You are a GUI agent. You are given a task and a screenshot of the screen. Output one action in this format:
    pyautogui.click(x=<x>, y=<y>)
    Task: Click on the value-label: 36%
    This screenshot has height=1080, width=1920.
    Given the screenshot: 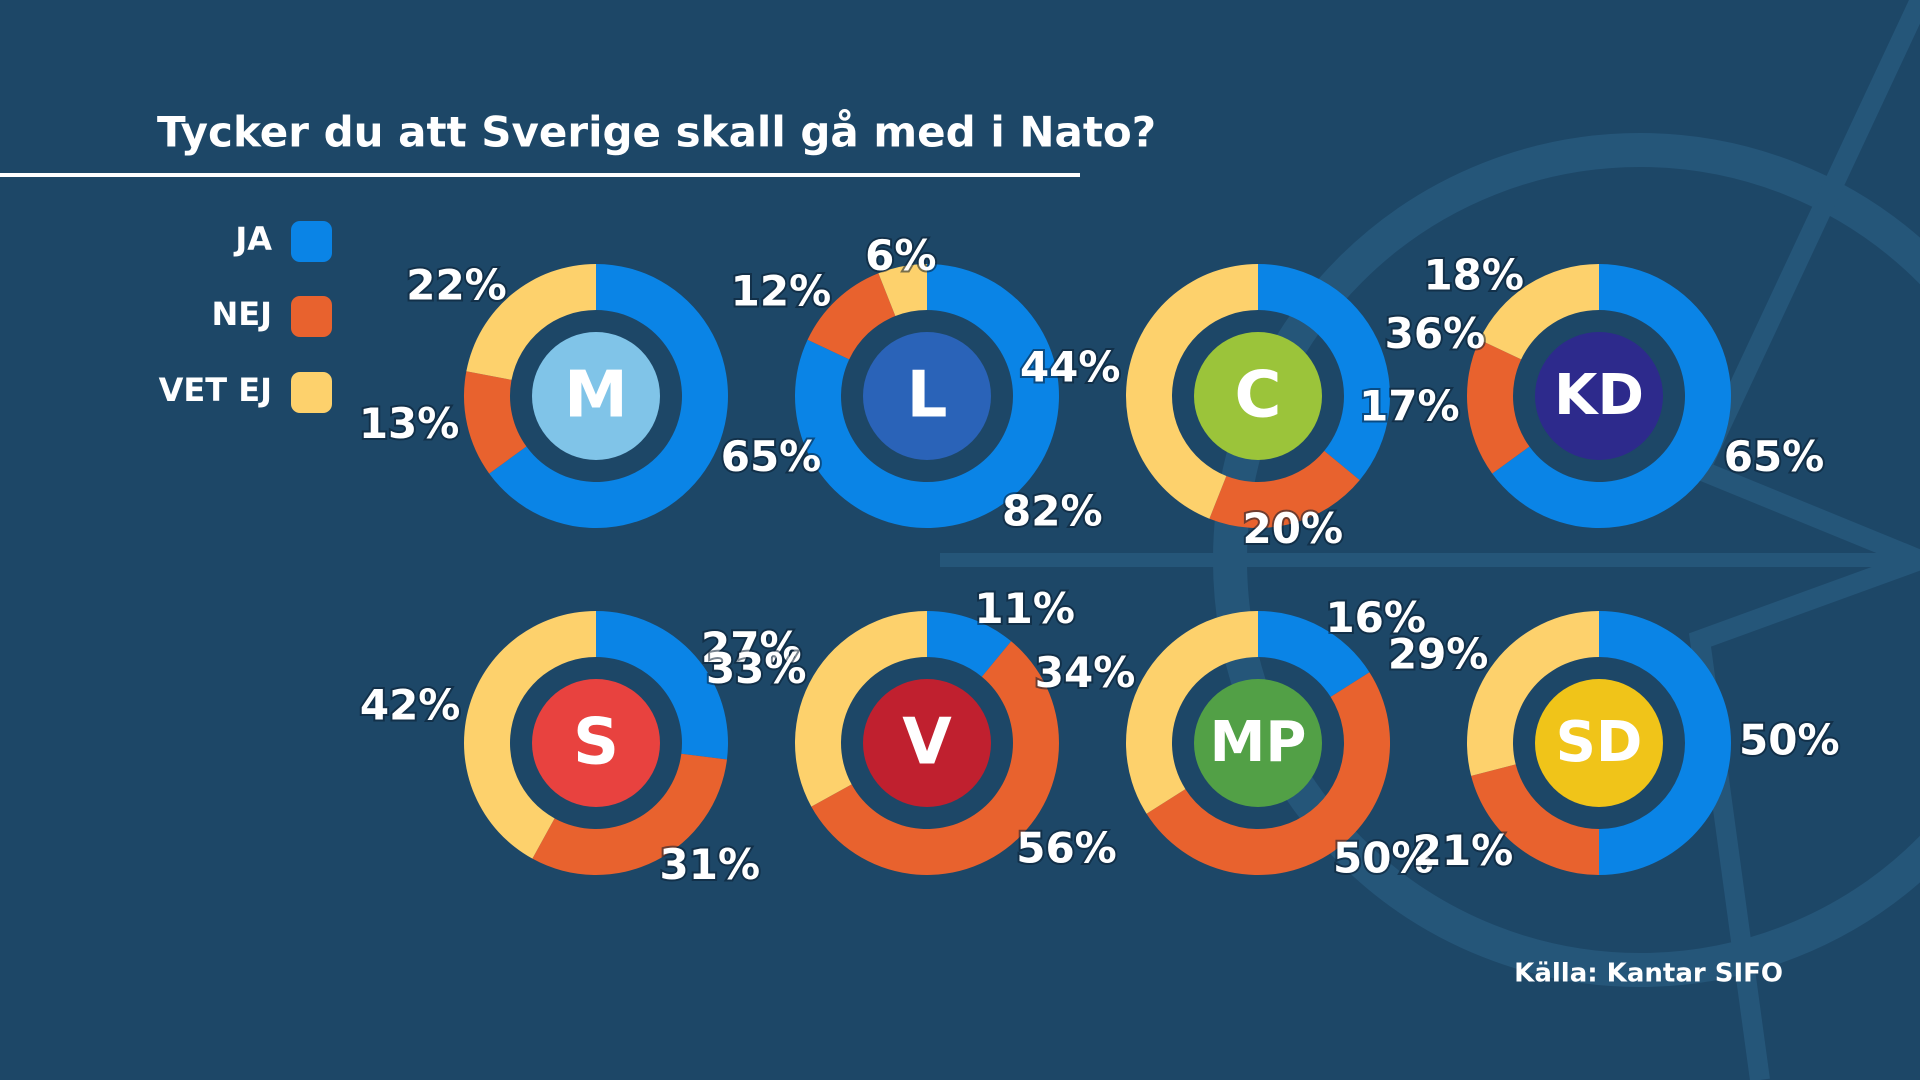 What is the action you would take?
    pyautogui.click(x=1435, y=333)
    